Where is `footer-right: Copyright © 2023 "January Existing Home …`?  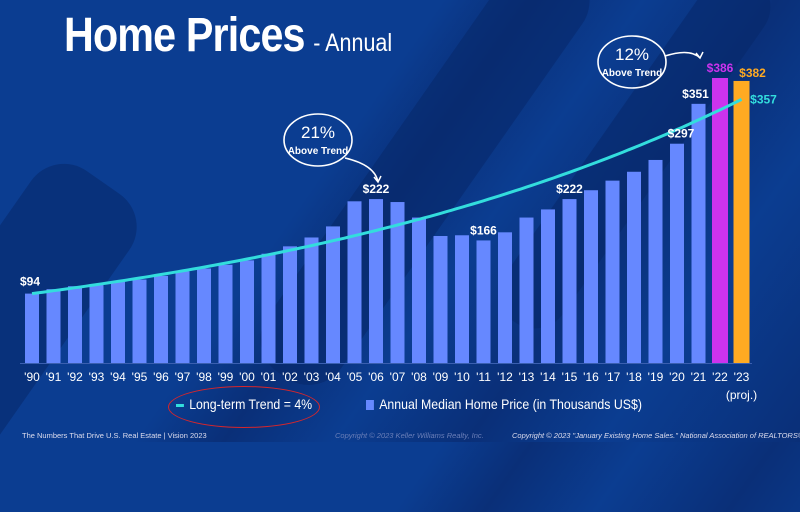 footer-right: Copyright © 2023 "January Existing Home … is located at coordinates (656, 435).